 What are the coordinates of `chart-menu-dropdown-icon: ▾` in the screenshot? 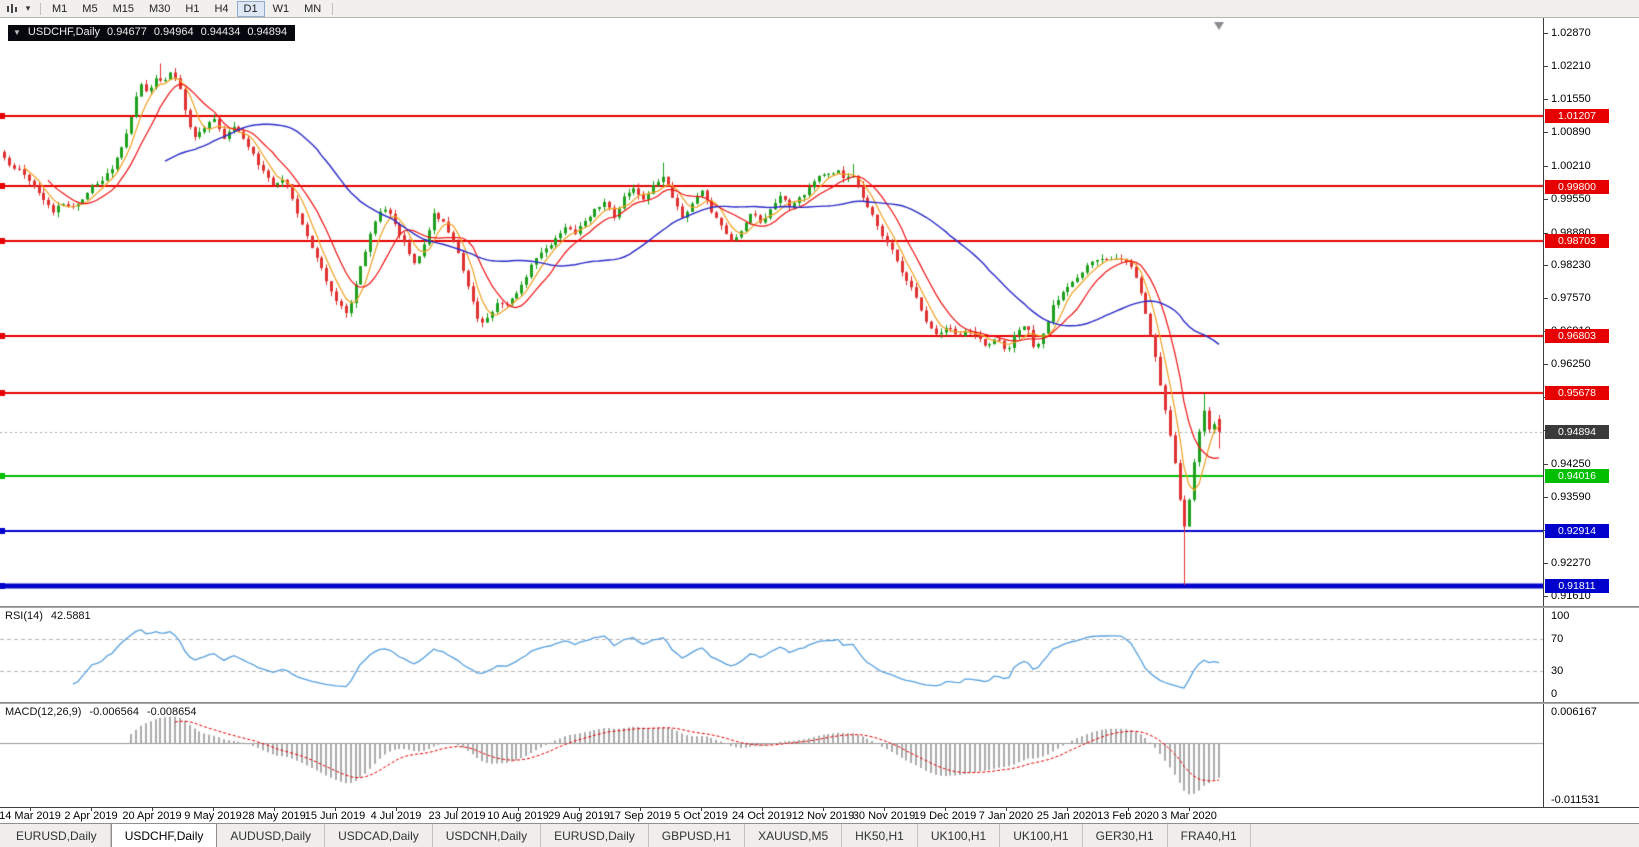 It's located at (28, 8).